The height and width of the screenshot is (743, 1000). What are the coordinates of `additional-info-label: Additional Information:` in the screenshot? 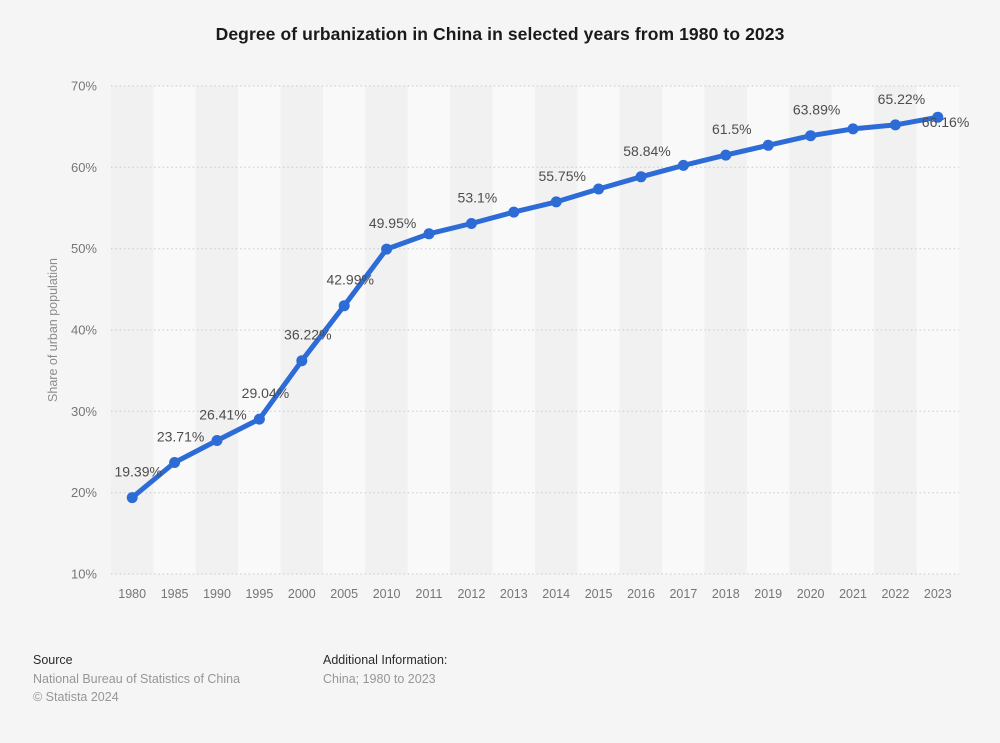 It's located at (385, 660).